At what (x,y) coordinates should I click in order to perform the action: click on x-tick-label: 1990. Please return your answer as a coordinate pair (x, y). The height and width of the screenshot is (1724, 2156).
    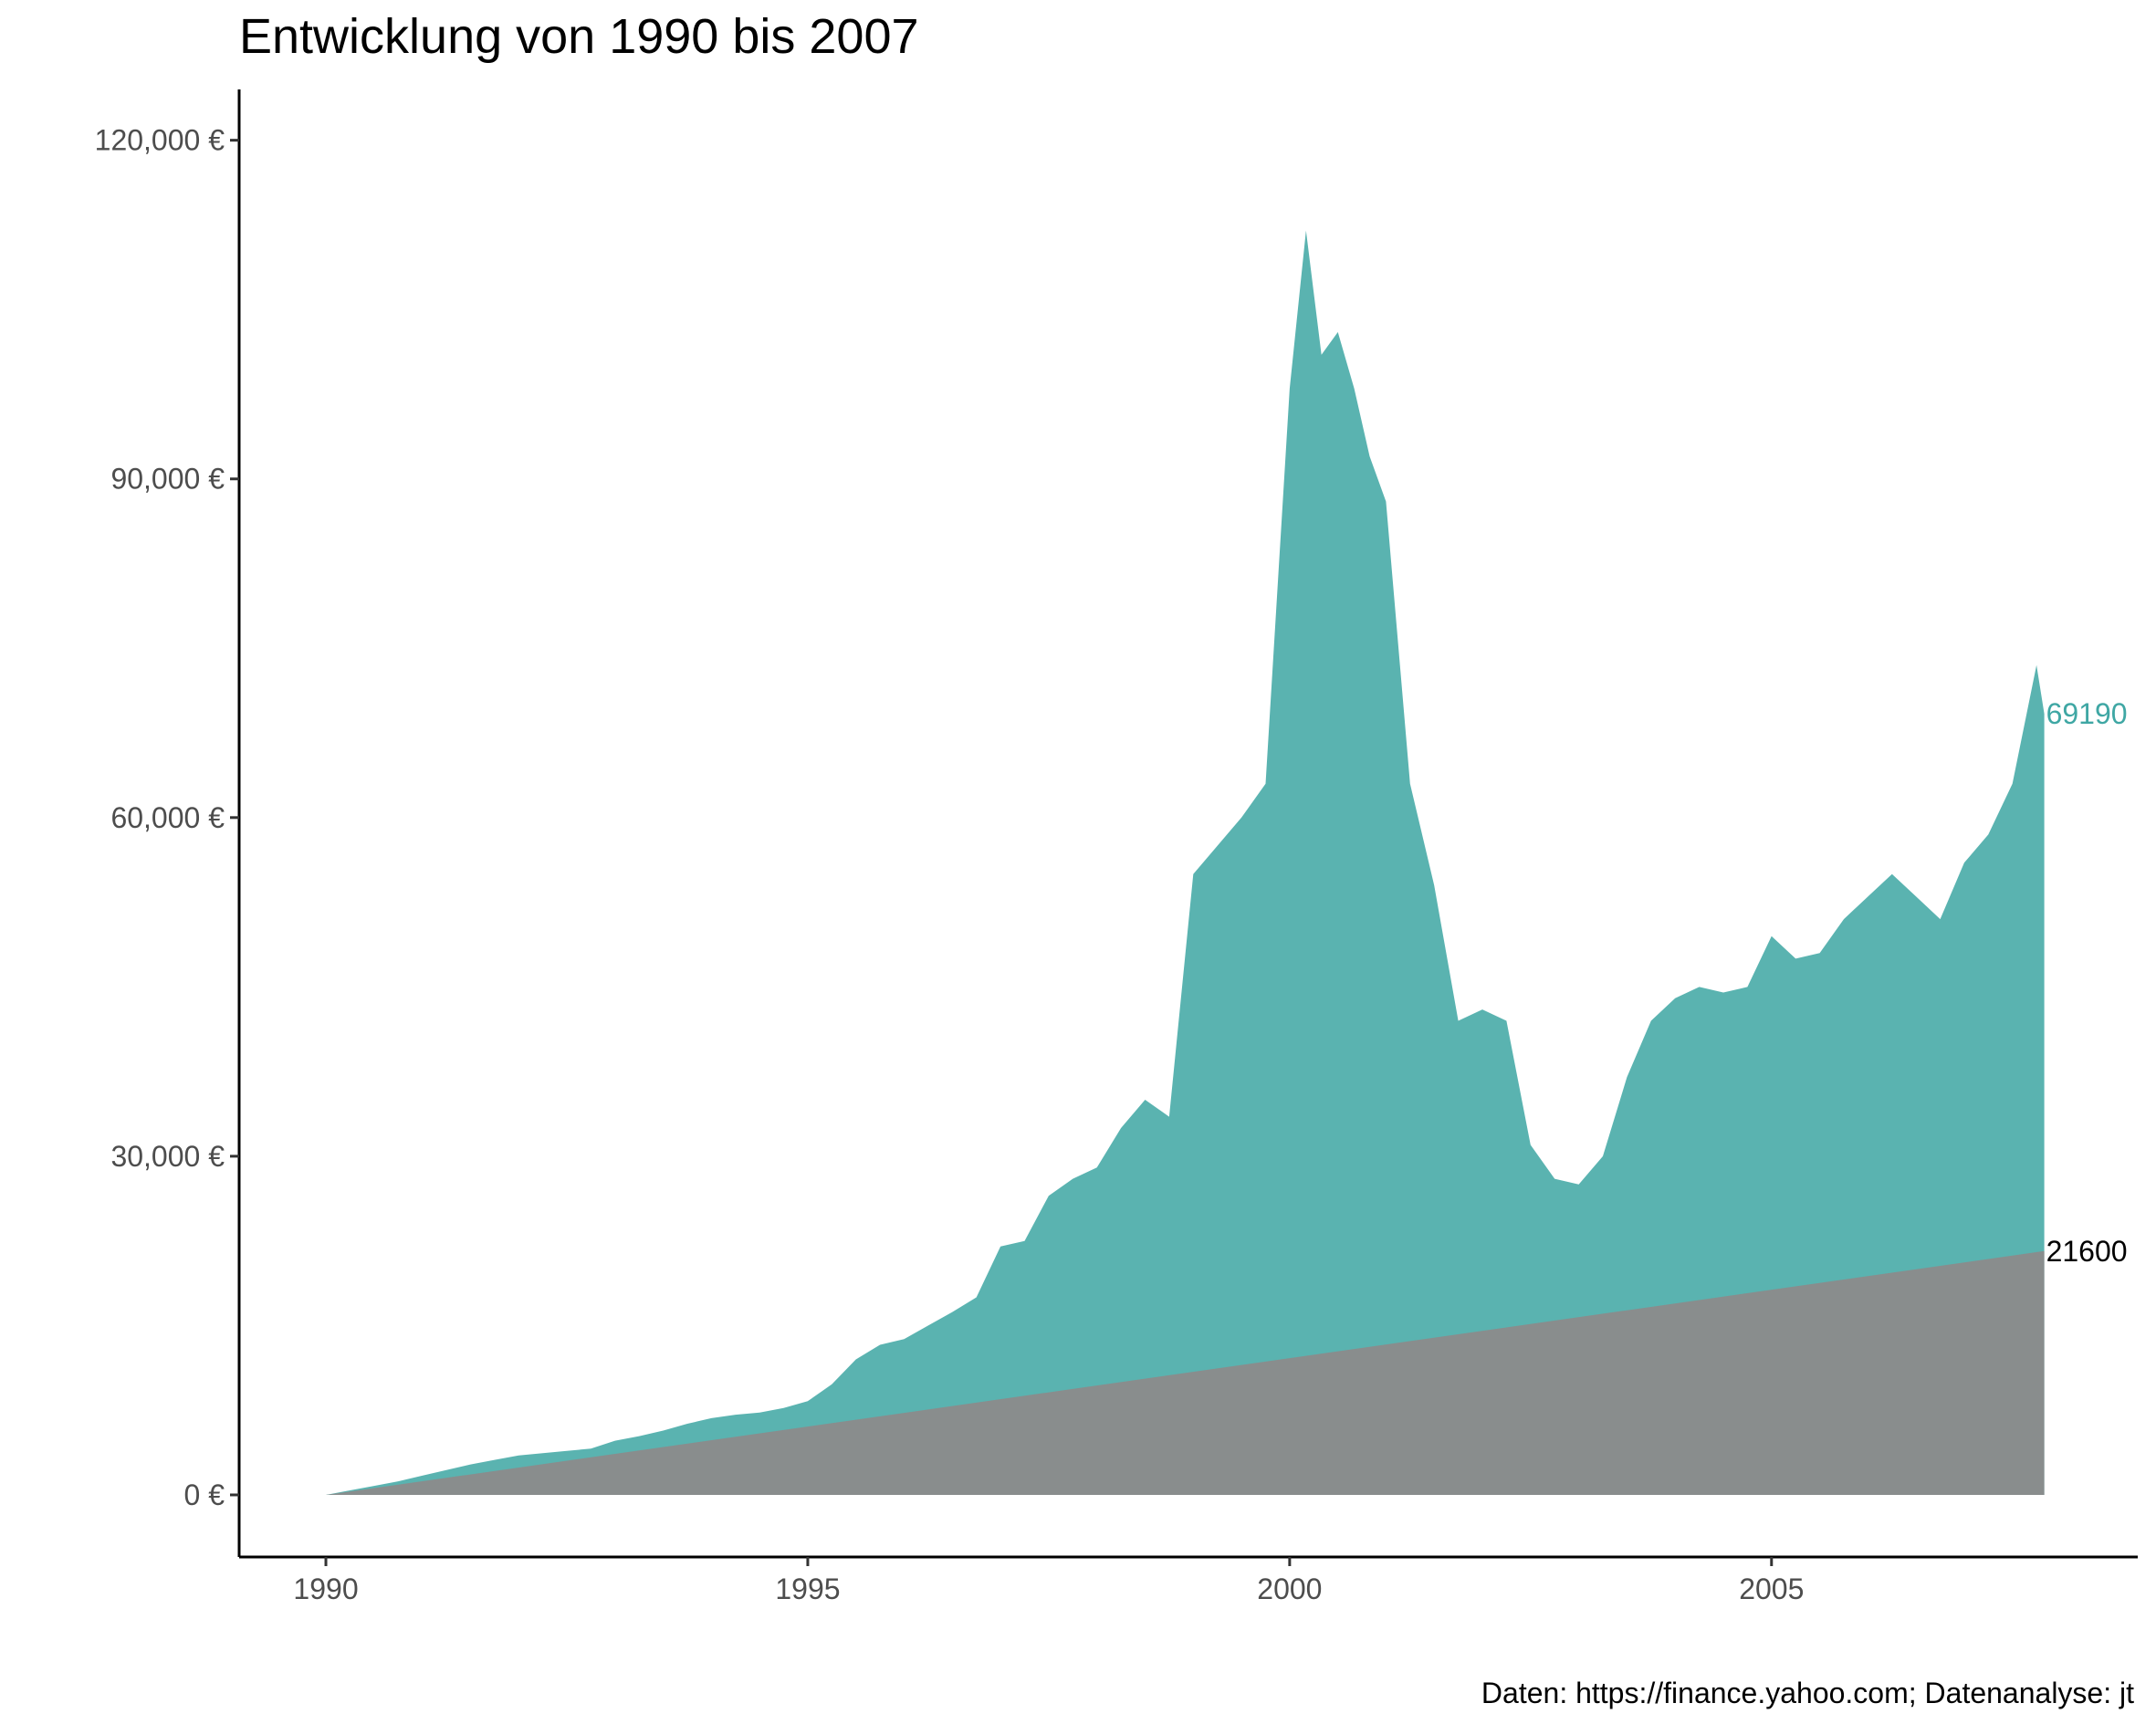
    Looking at the image, I should click on (325, 1589).